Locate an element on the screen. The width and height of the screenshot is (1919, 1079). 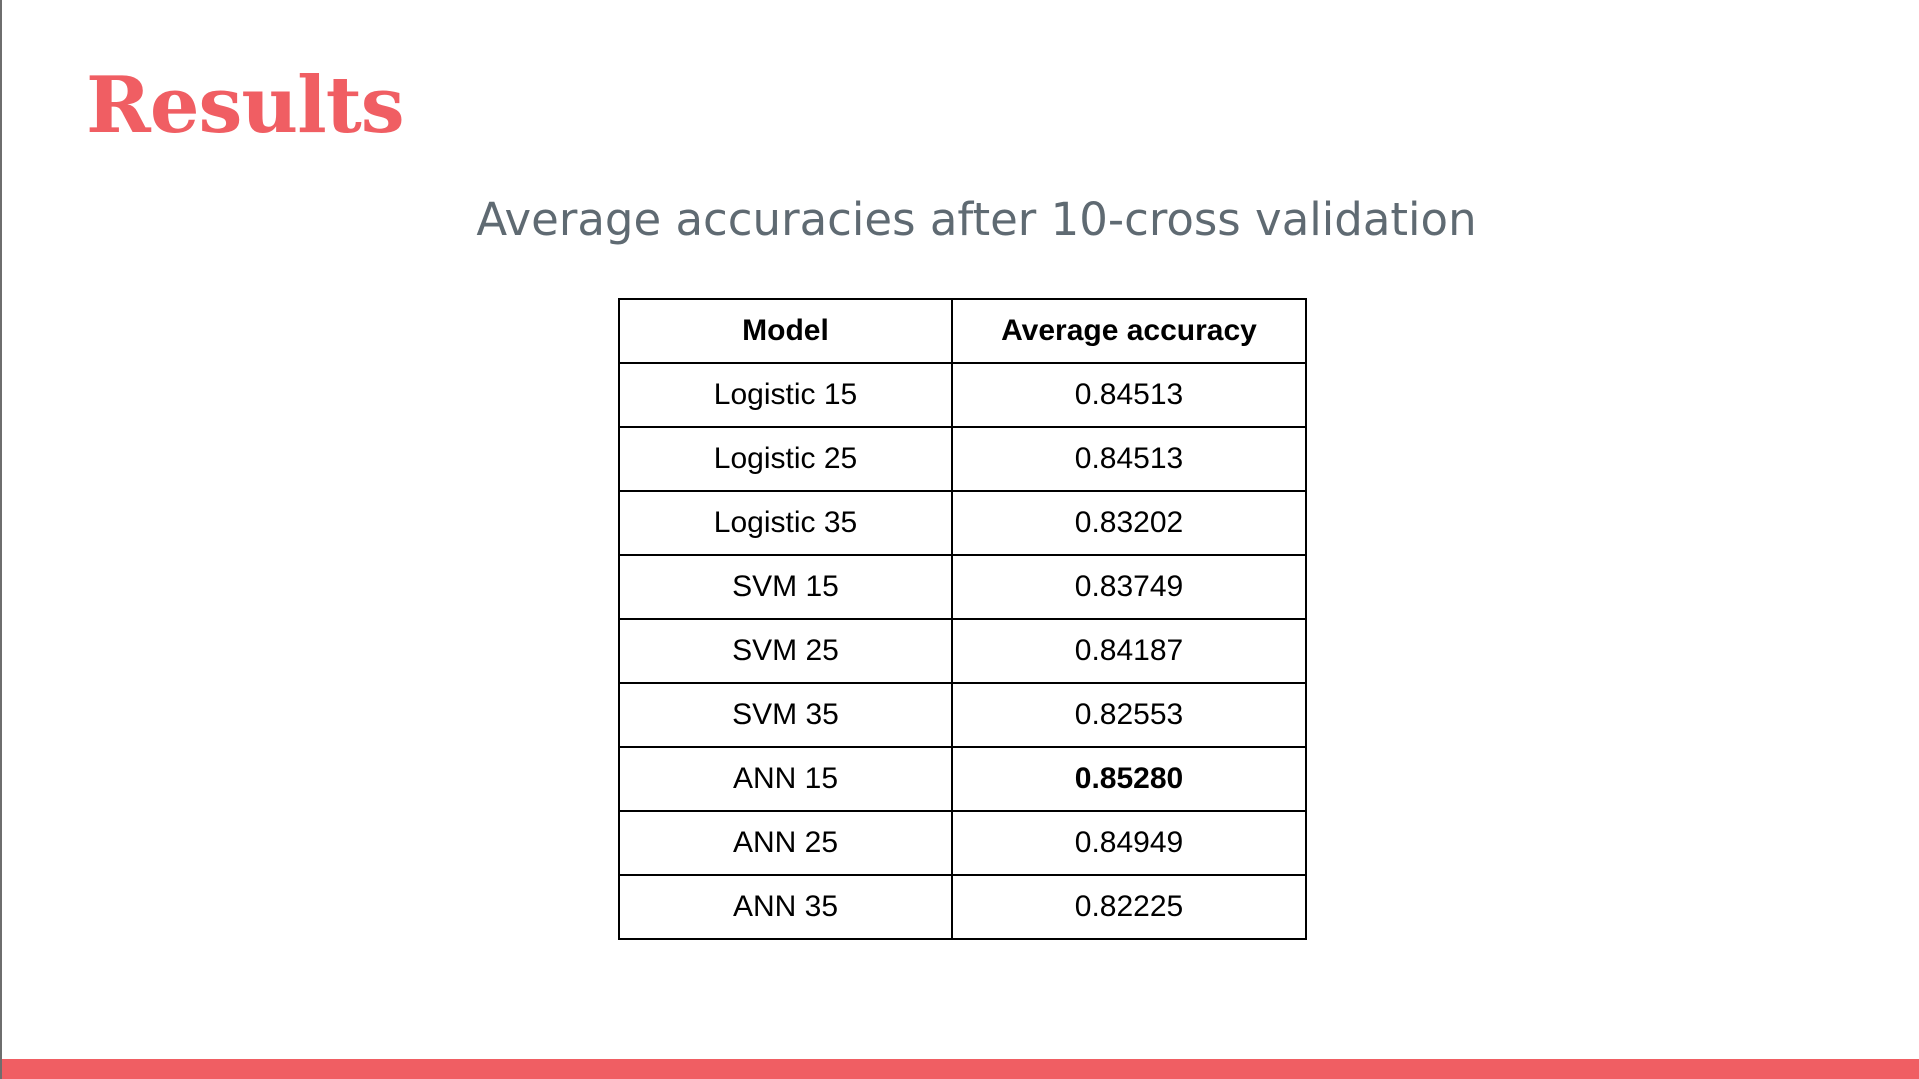
table-row: ANN 15 0.85280 is located at coordinates (962, 779).